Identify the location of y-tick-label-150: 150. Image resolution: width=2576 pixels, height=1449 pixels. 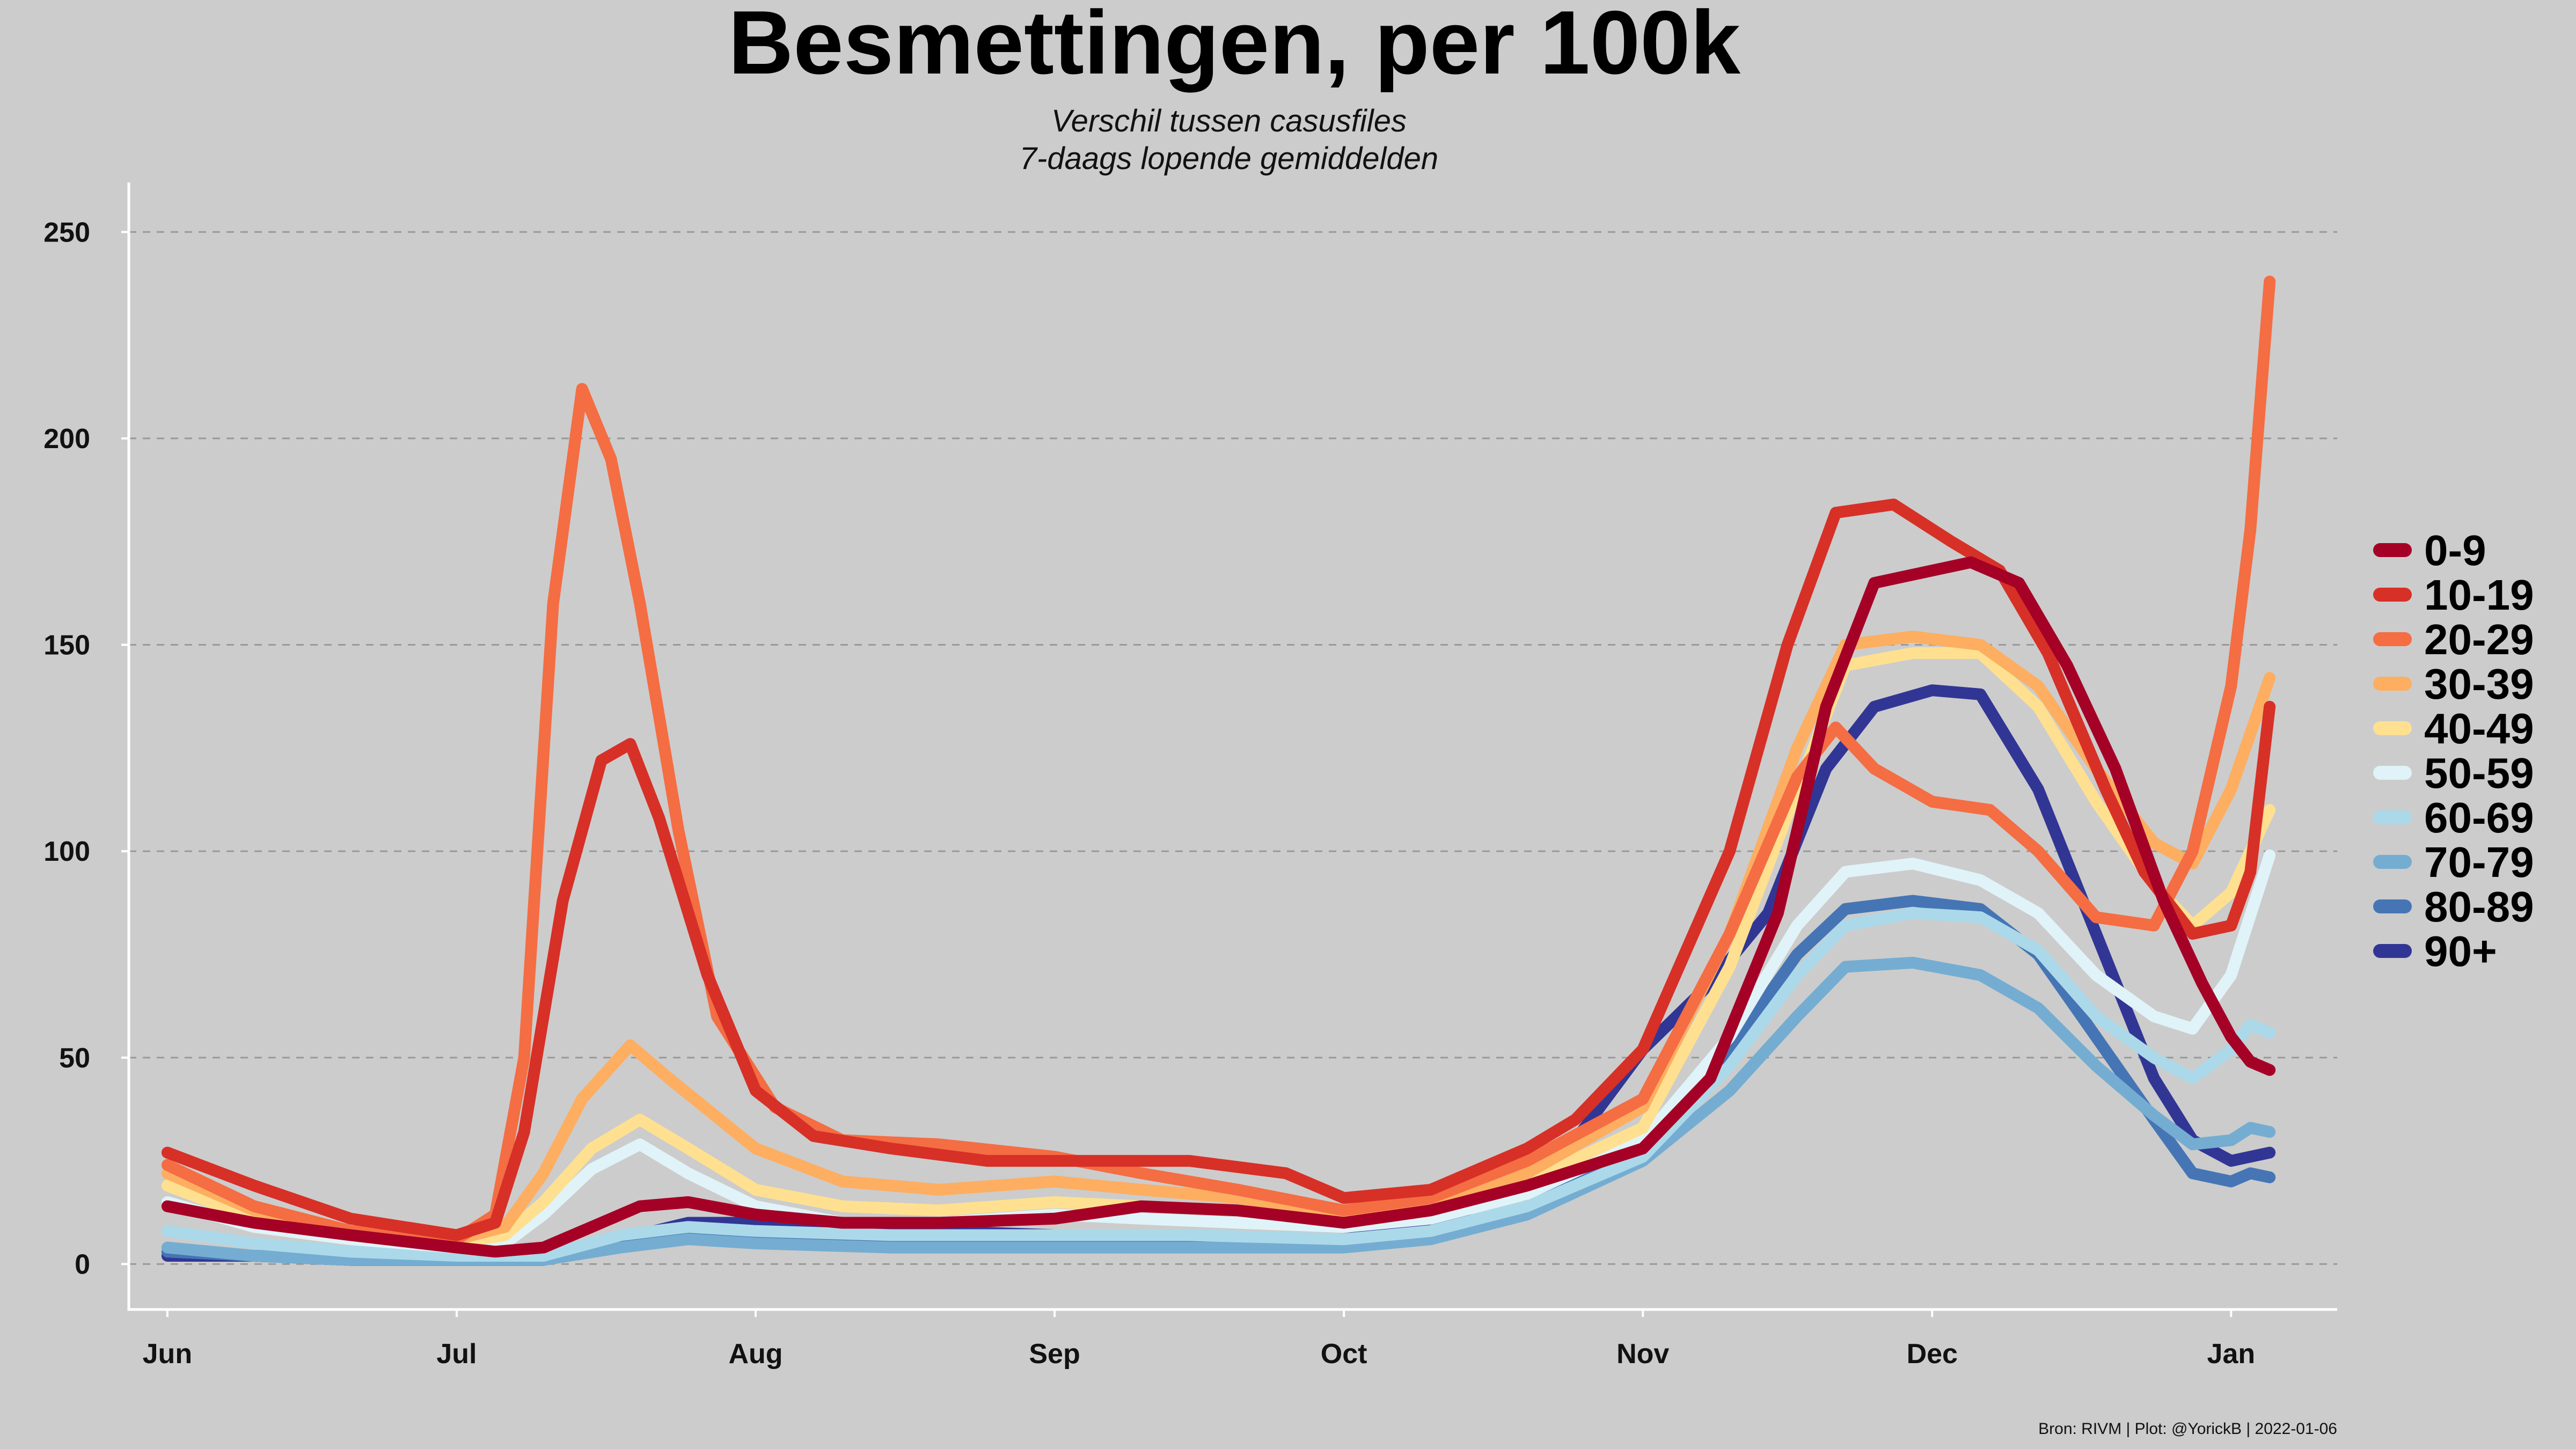
(66, 645).